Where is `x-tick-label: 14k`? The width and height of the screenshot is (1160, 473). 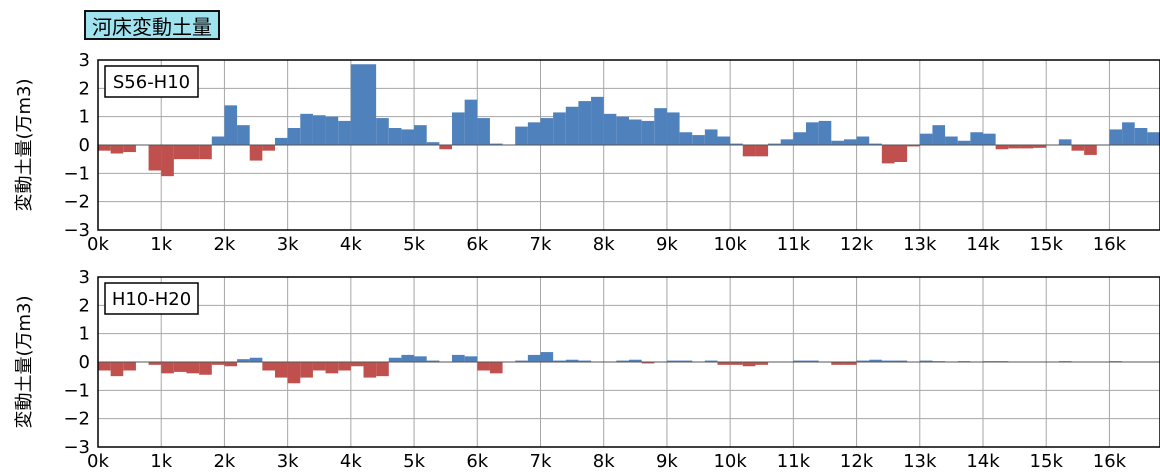
x-tick-label: 14k is located at coordinates (983, 461).